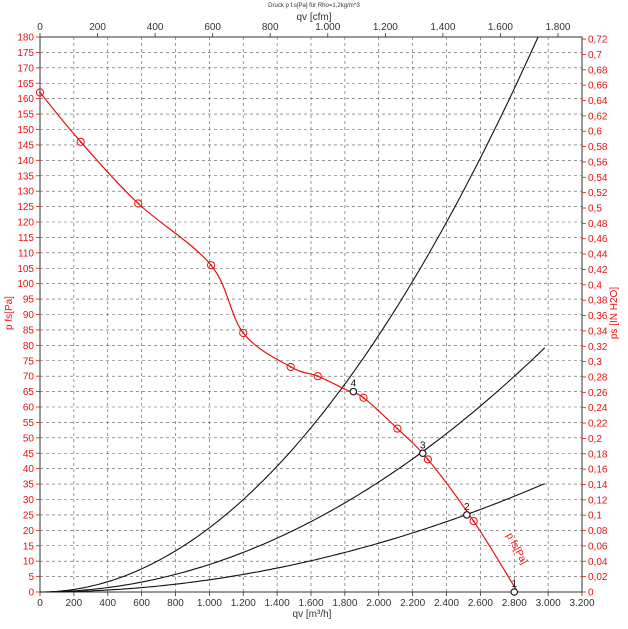  Describe the element at coordinates (29, 531) in the screenshot. I see `y-tick-label: 20` at that location.